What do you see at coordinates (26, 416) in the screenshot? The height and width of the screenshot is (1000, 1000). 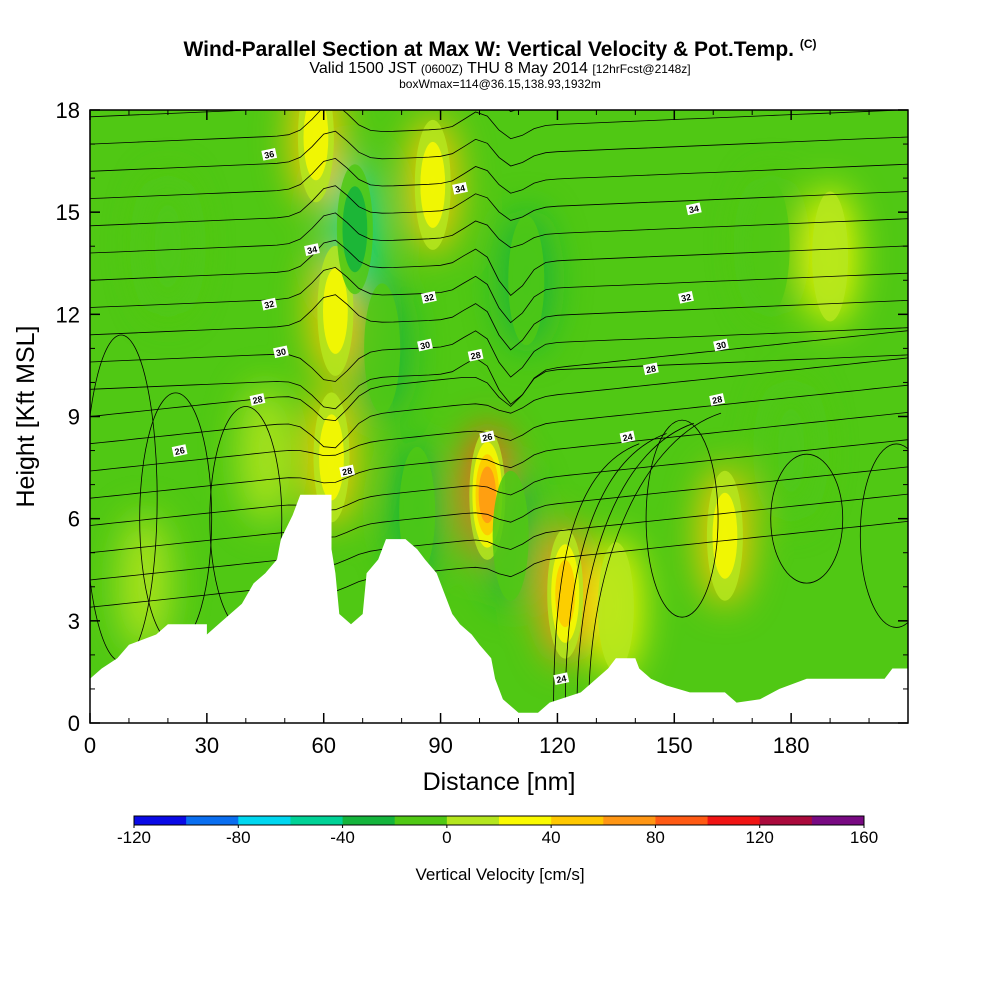 I see `y-axis-title: Height [Kft MSL]` at bounding box center [26, 416].